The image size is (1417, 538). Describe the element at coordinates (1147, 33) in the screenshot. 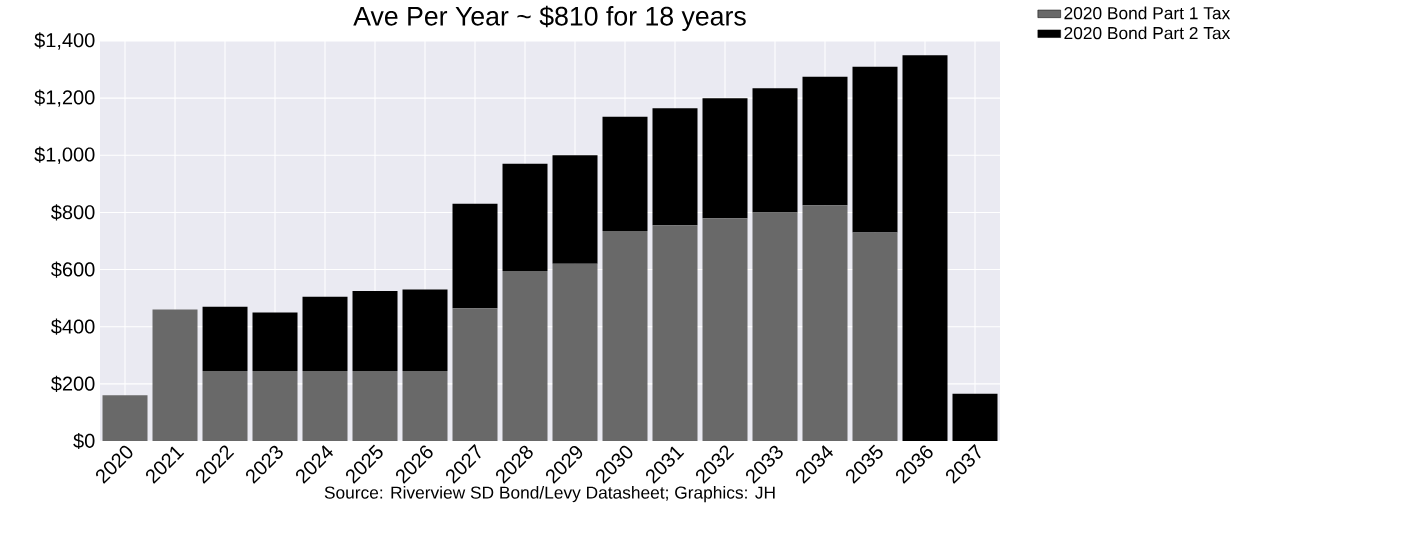

I see `legend-label: 2020 Bond Part 2 Tax` at that location.